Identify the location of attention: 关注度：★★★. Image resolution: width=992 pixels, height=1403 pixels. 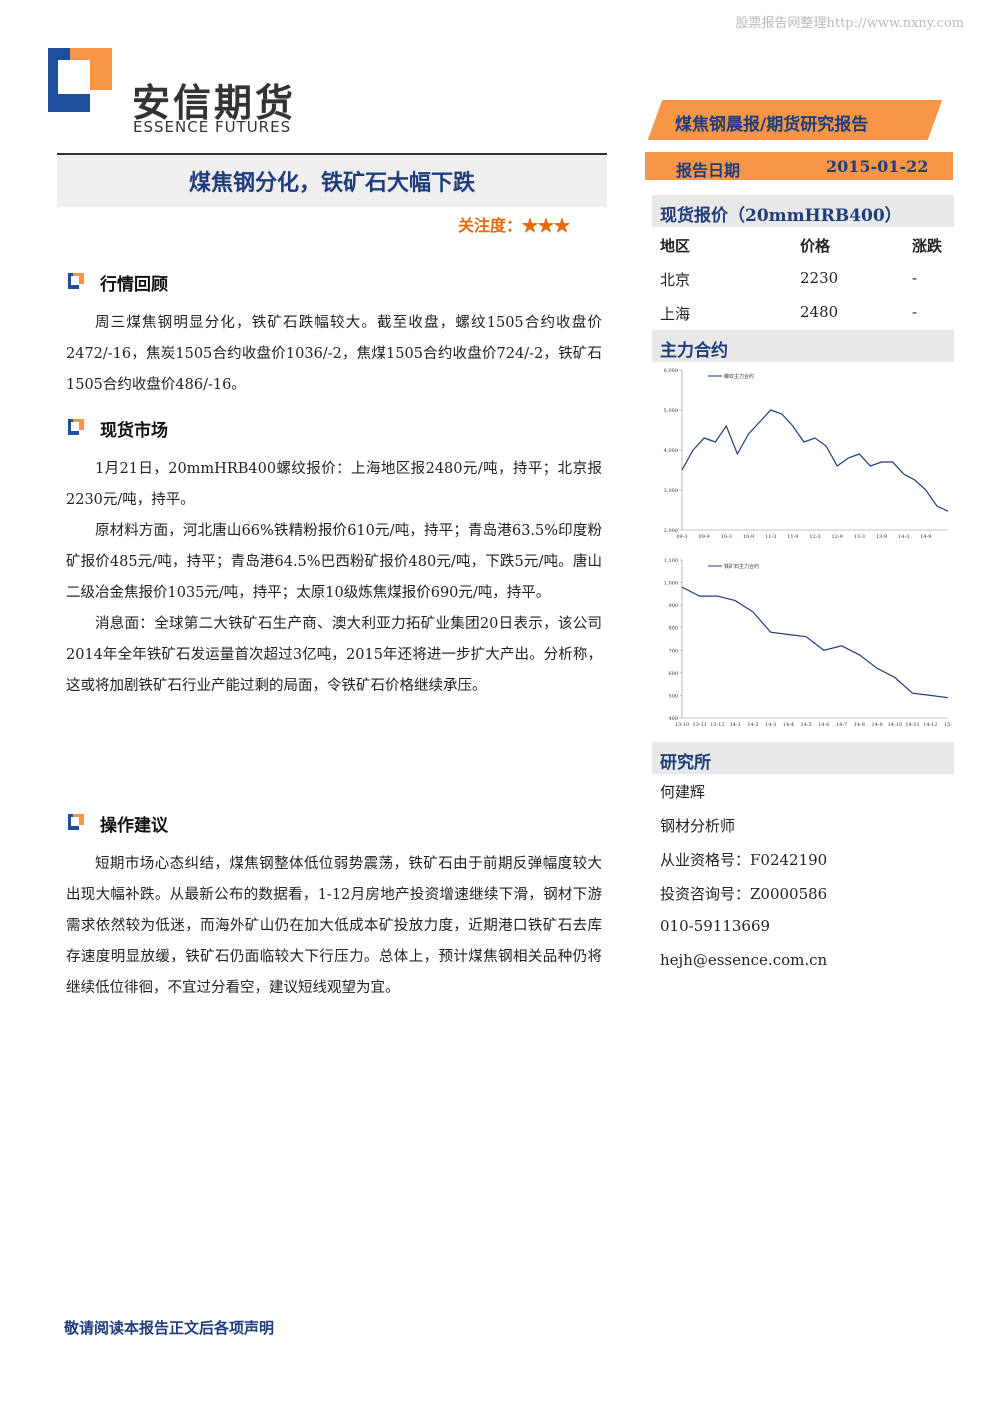
(514, 224).